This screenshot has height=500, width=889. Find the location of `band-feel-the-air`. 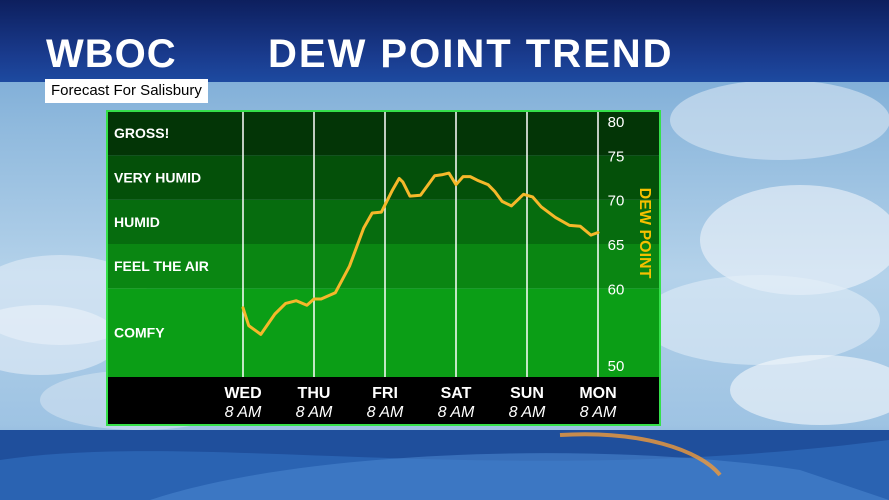

band-feel-the-air is located at coordinates (383, 266).